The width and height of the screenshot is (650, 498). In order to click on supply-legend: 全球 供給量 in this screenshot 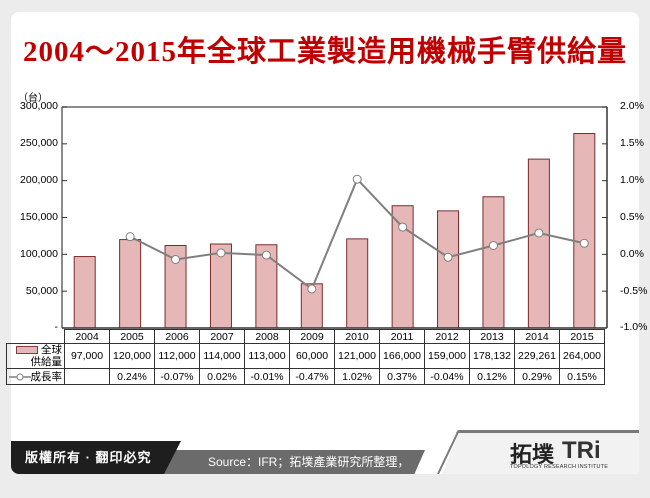, I will do `click(35, 356)`.